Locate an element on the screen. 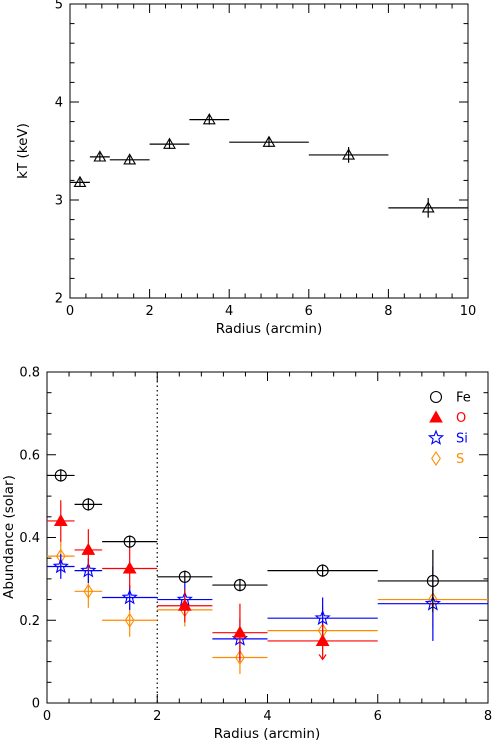 This screenshot has height=744, width=494. top-x-tick-label: 6 is located at coordinates (309, 311).